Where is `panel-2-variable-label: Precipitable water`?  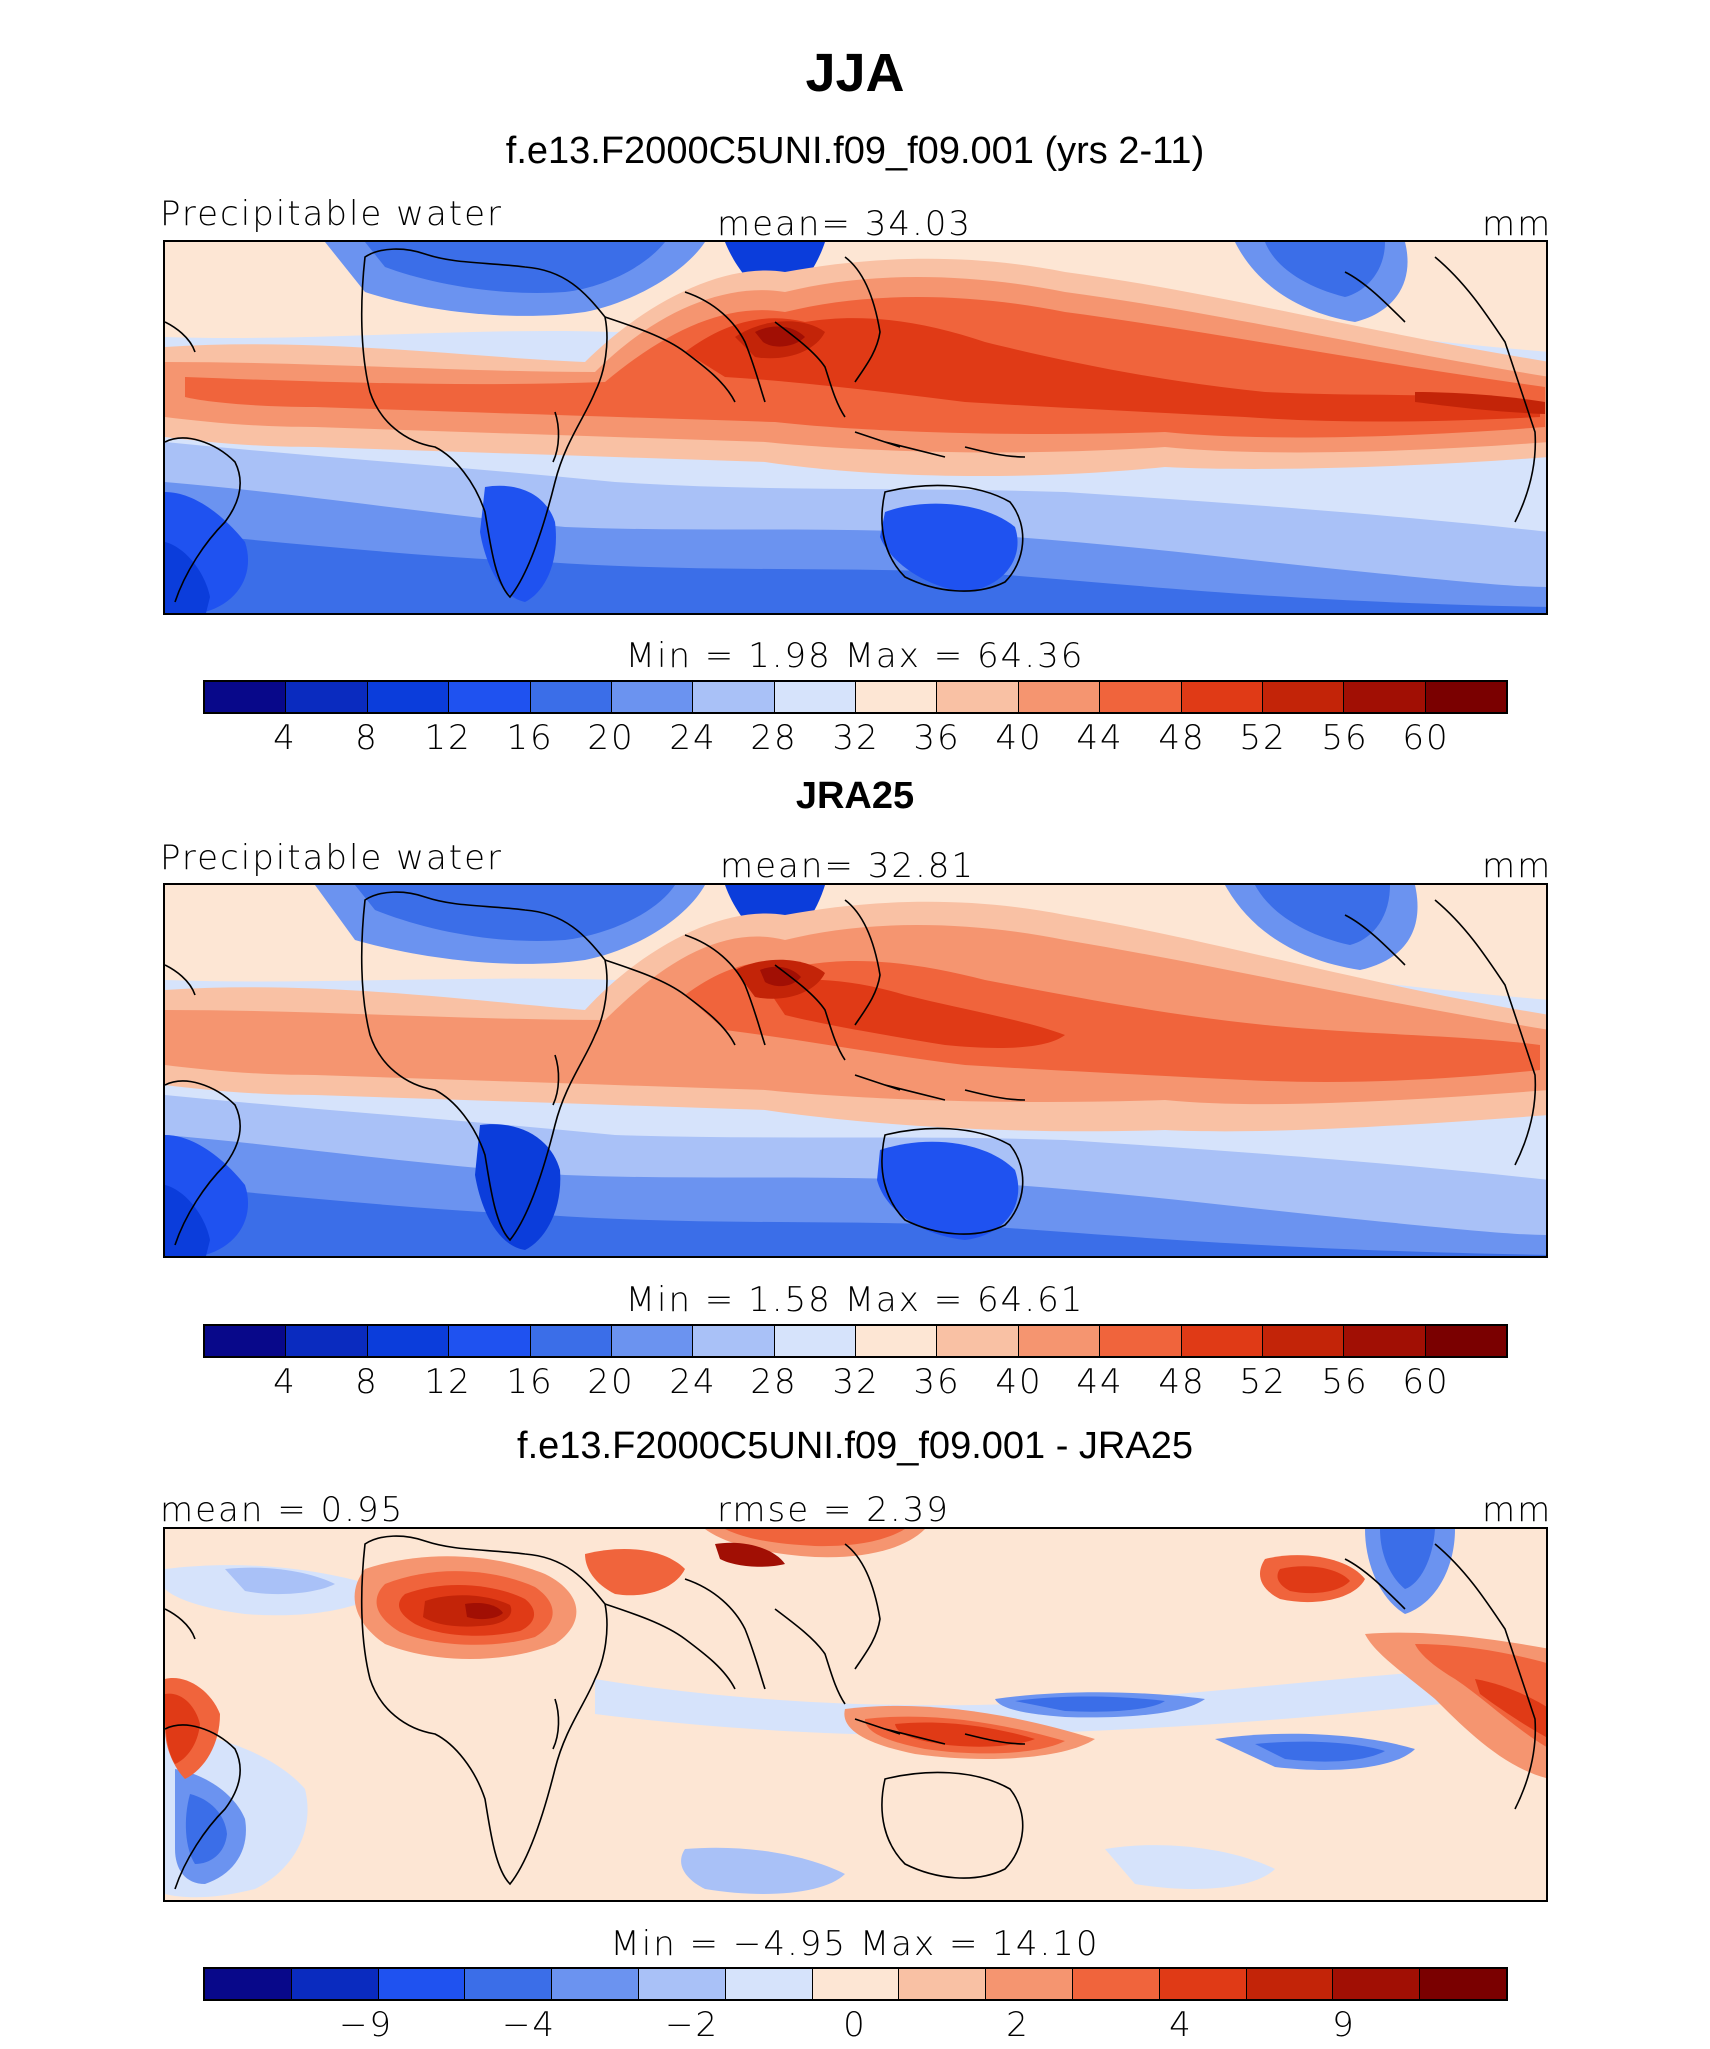
panel-2-variable-label: Precipitable water is located at coordinates (332, 858).